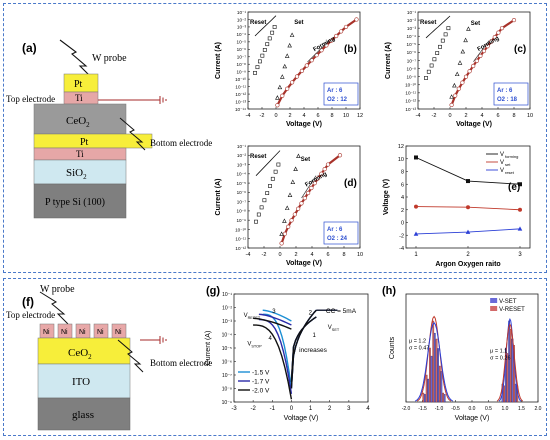  I want to click on y-axis-title: Current (A), so click(218, 60).